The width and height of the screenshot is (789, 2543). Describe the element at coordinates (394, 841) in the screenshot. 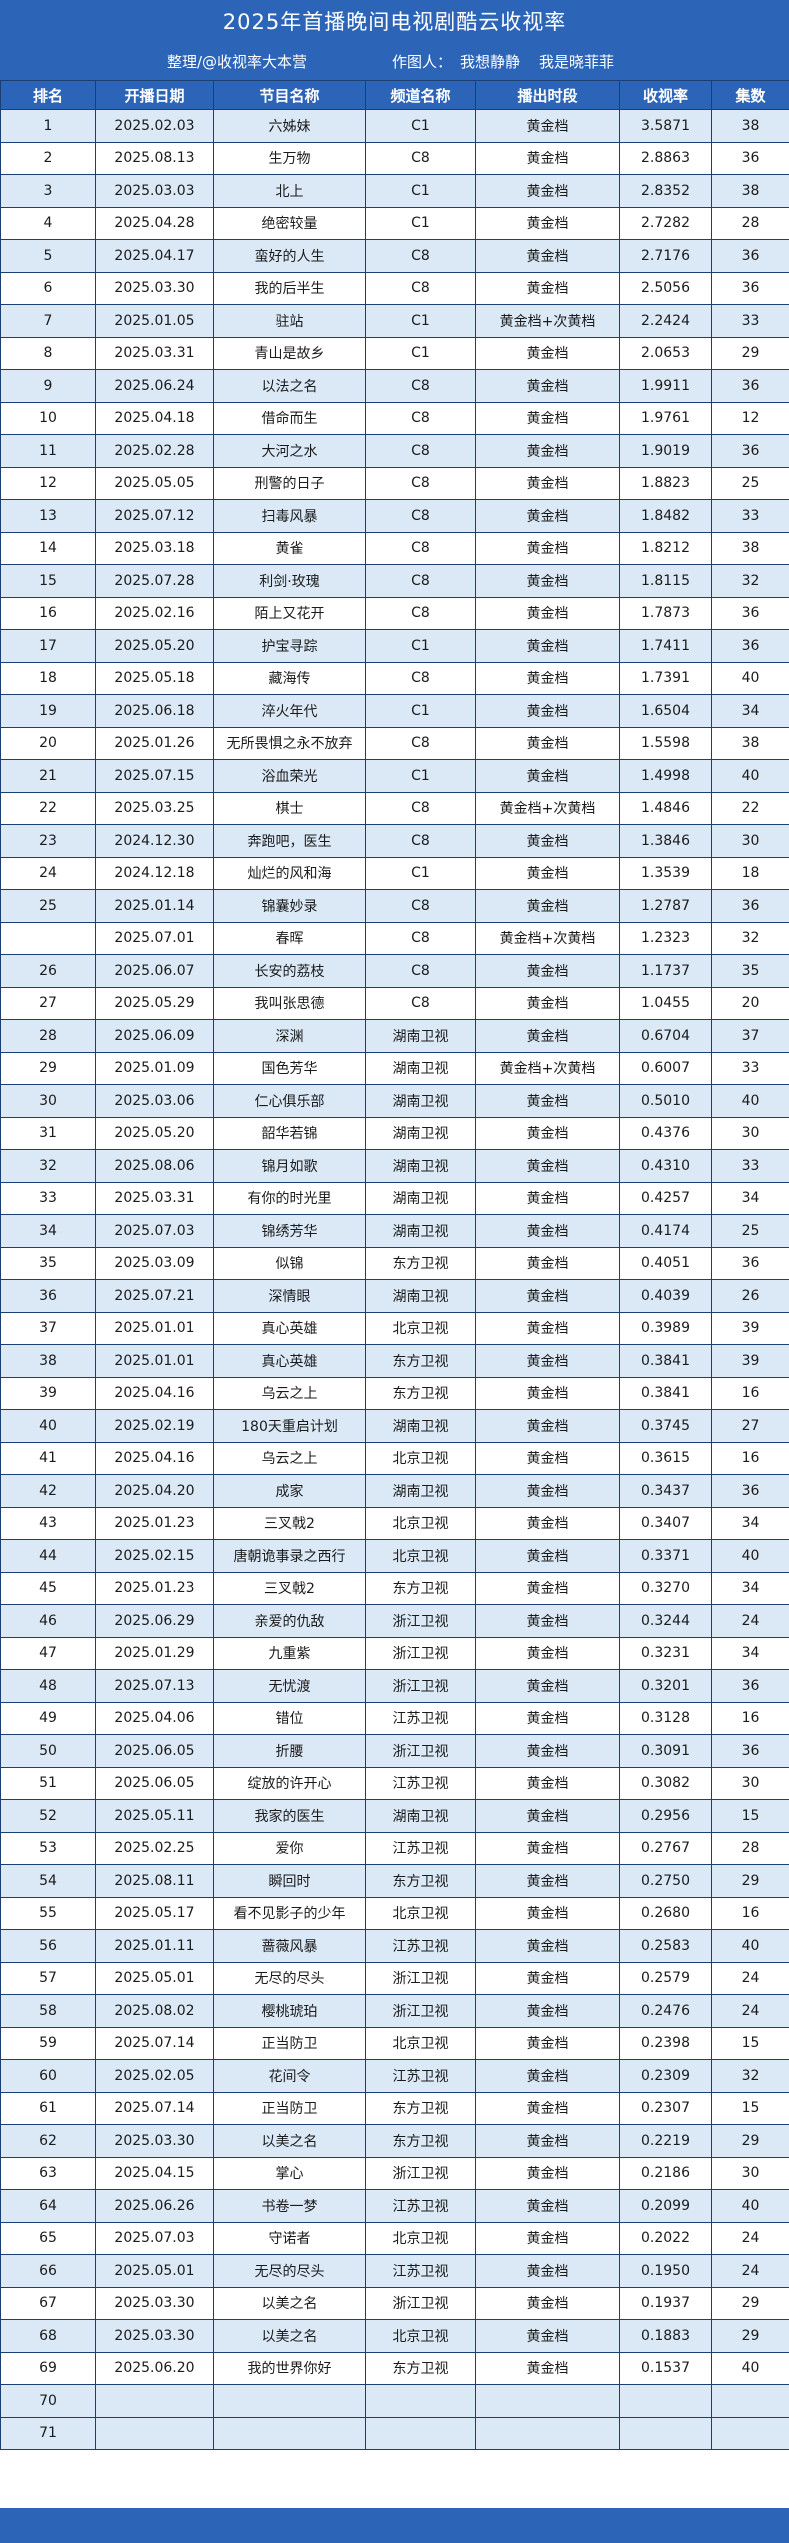

I see `table-row: 23 2024.12.30 奔跑吧，医生 C8 黄金档 1.3846 30` at that location.